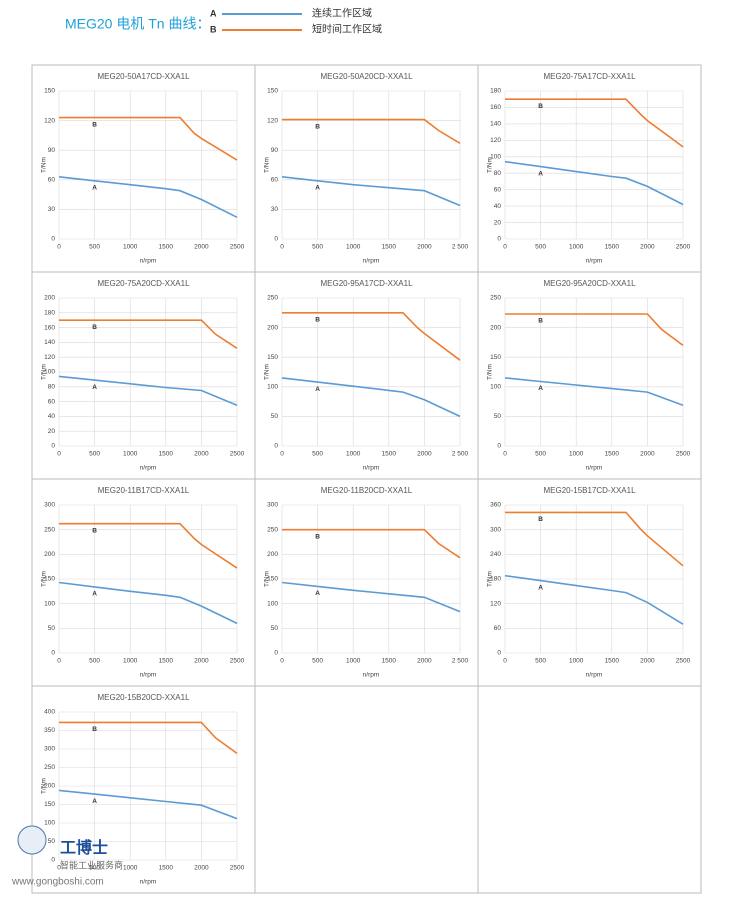 This screenshot has height=901, width=750. Describe the element at coordinates (49, 505) in the screenshot. I see `y-tick-label: 300` at that location.